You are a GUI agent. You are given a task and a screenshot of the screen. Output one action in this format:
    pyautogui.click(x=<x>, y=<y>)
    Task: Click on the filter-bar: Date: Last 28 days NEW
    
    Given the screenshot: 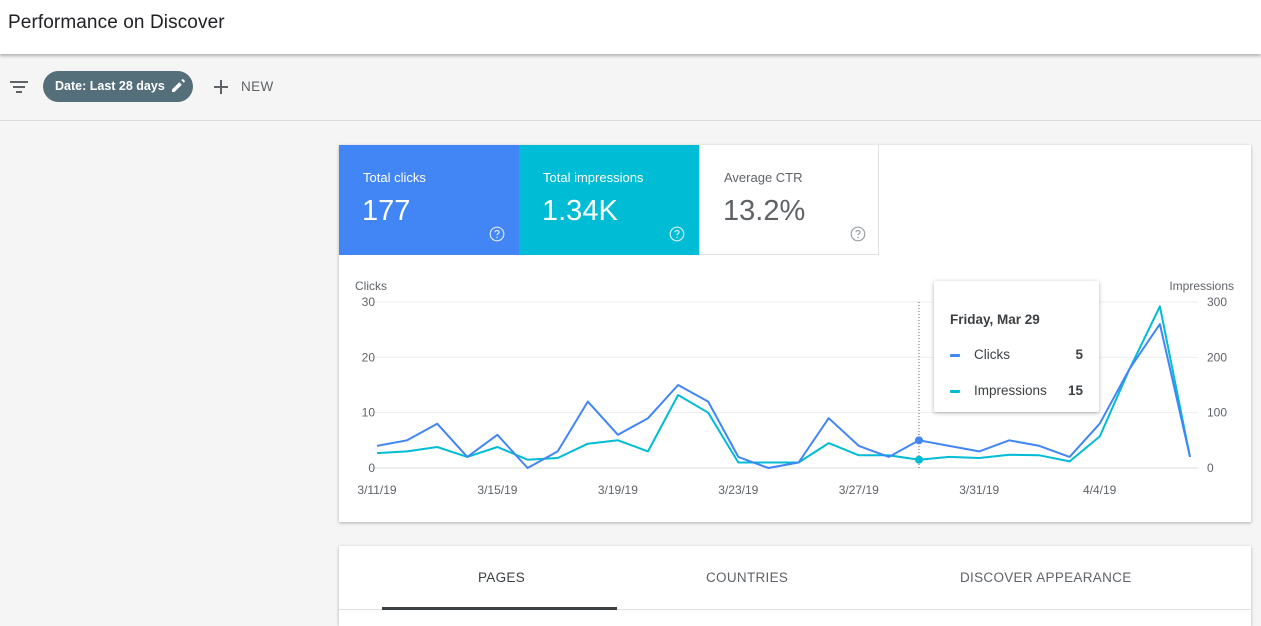 What is the action you would take?
    pyautogui.click(x=630, y=88)
    